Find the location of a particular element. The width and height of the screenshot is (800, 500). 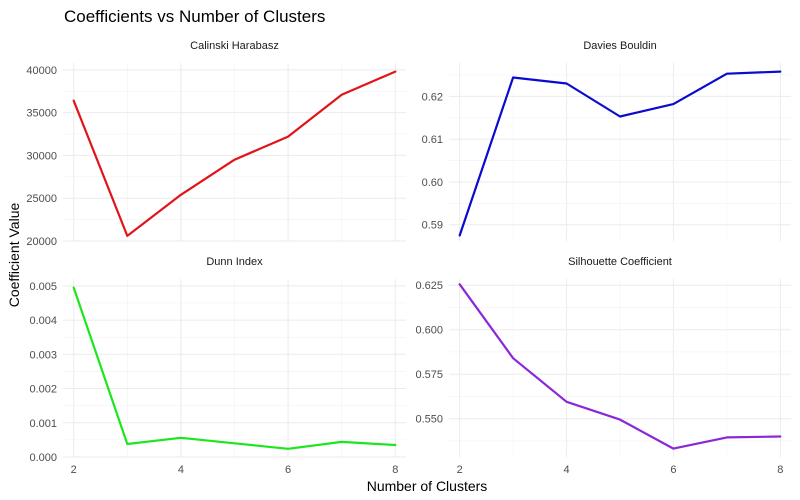

y-tick-label: 0.62 is located at coordinates (432, 97).